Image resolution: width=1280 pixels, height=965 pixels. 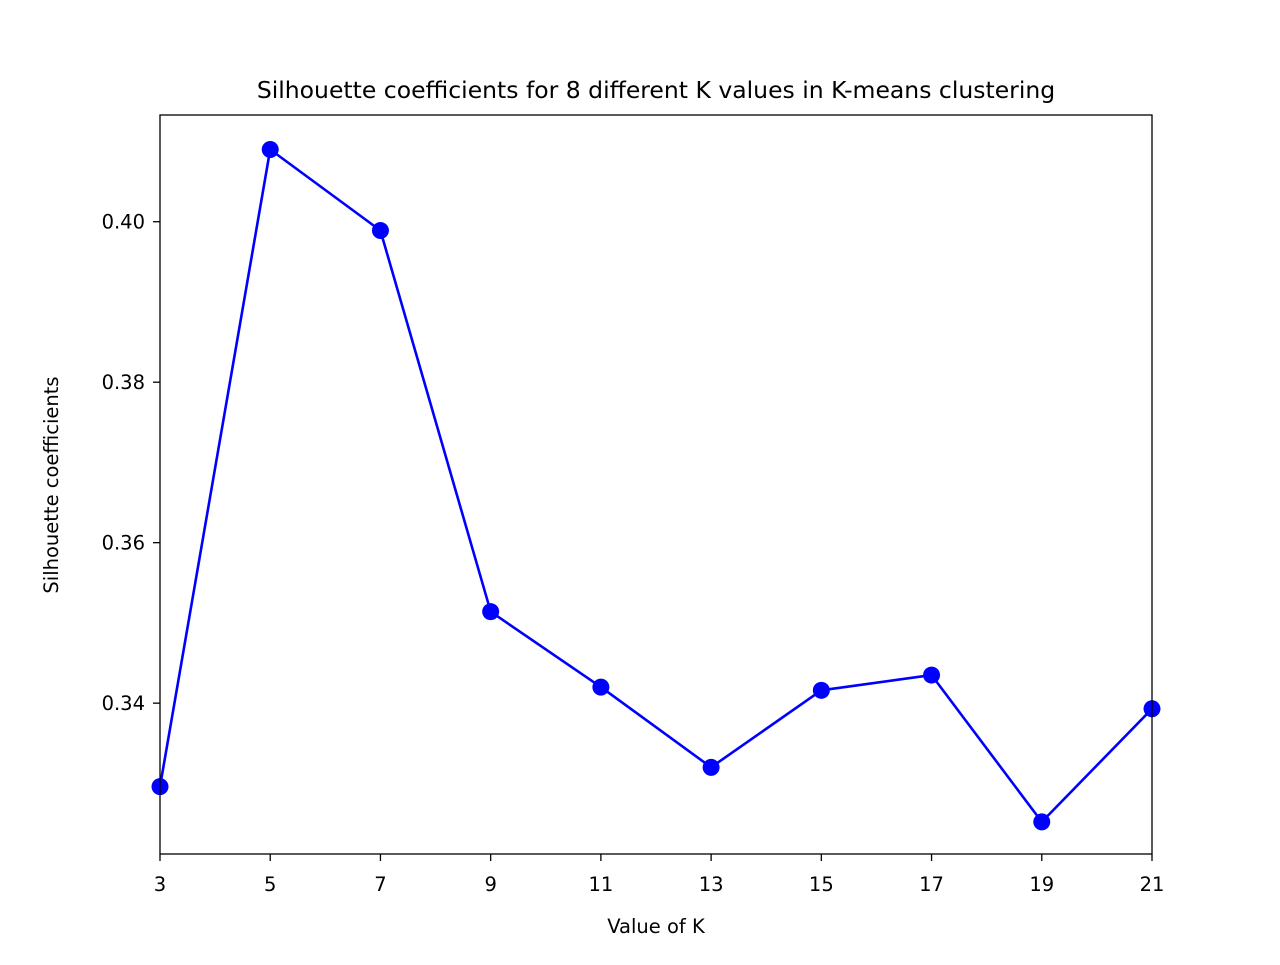 I want to click on x-tick-label: 17, so click(x=931, y=884).